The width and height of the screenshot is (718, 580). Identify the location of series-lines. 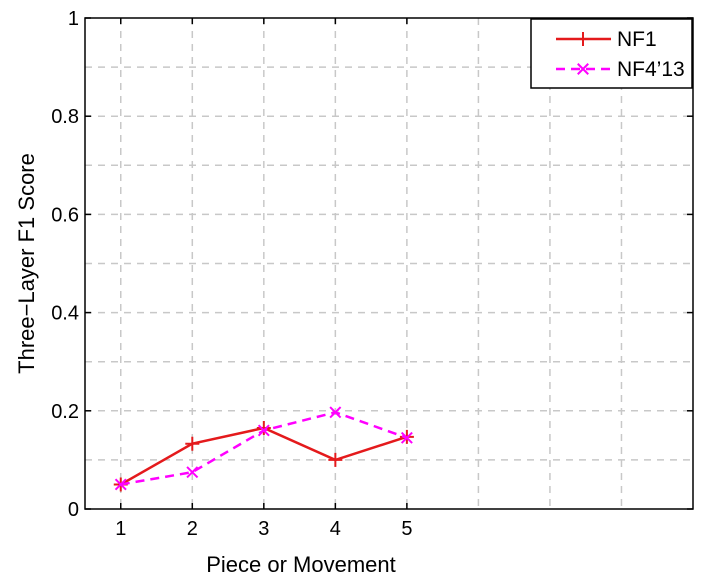
(263, 449).